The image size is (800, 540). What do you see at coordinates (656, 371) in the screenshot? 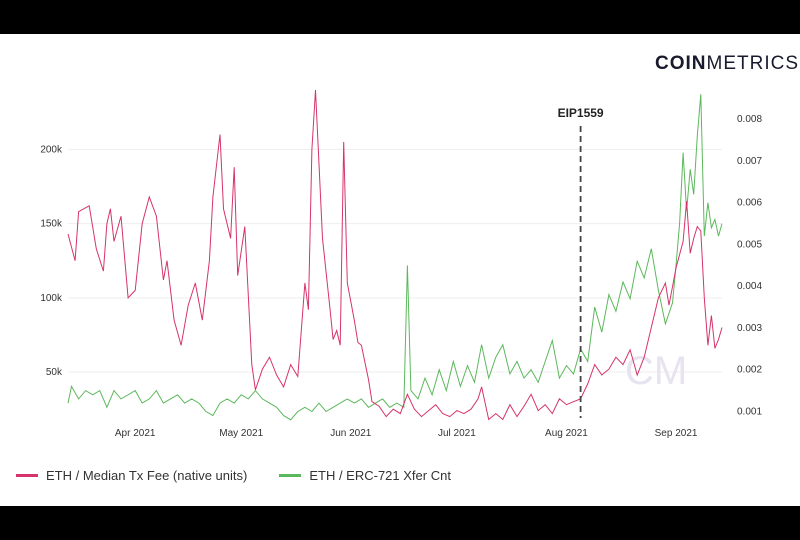
I see `watermark-text: CM` at bounding box center [656, 371].